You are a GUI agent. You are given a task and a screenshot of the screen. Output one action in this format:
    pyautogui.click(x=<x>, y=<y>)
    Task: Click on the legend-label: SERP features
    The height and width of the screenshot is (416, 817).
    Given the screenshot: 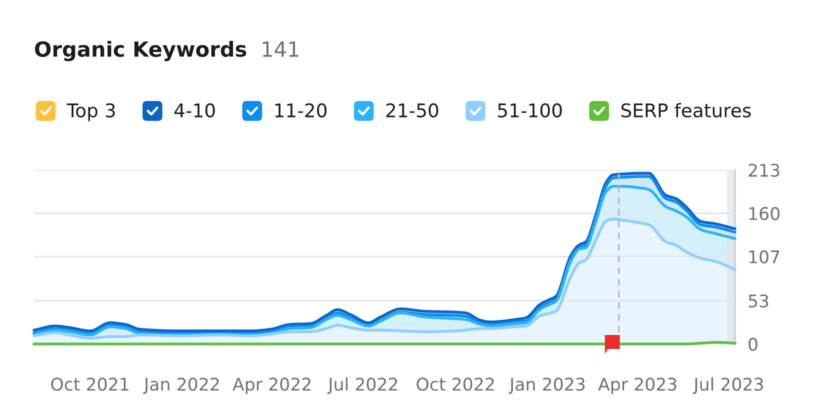 What is the action you would take?
    pyautogui.click(x=686, y=110)
    